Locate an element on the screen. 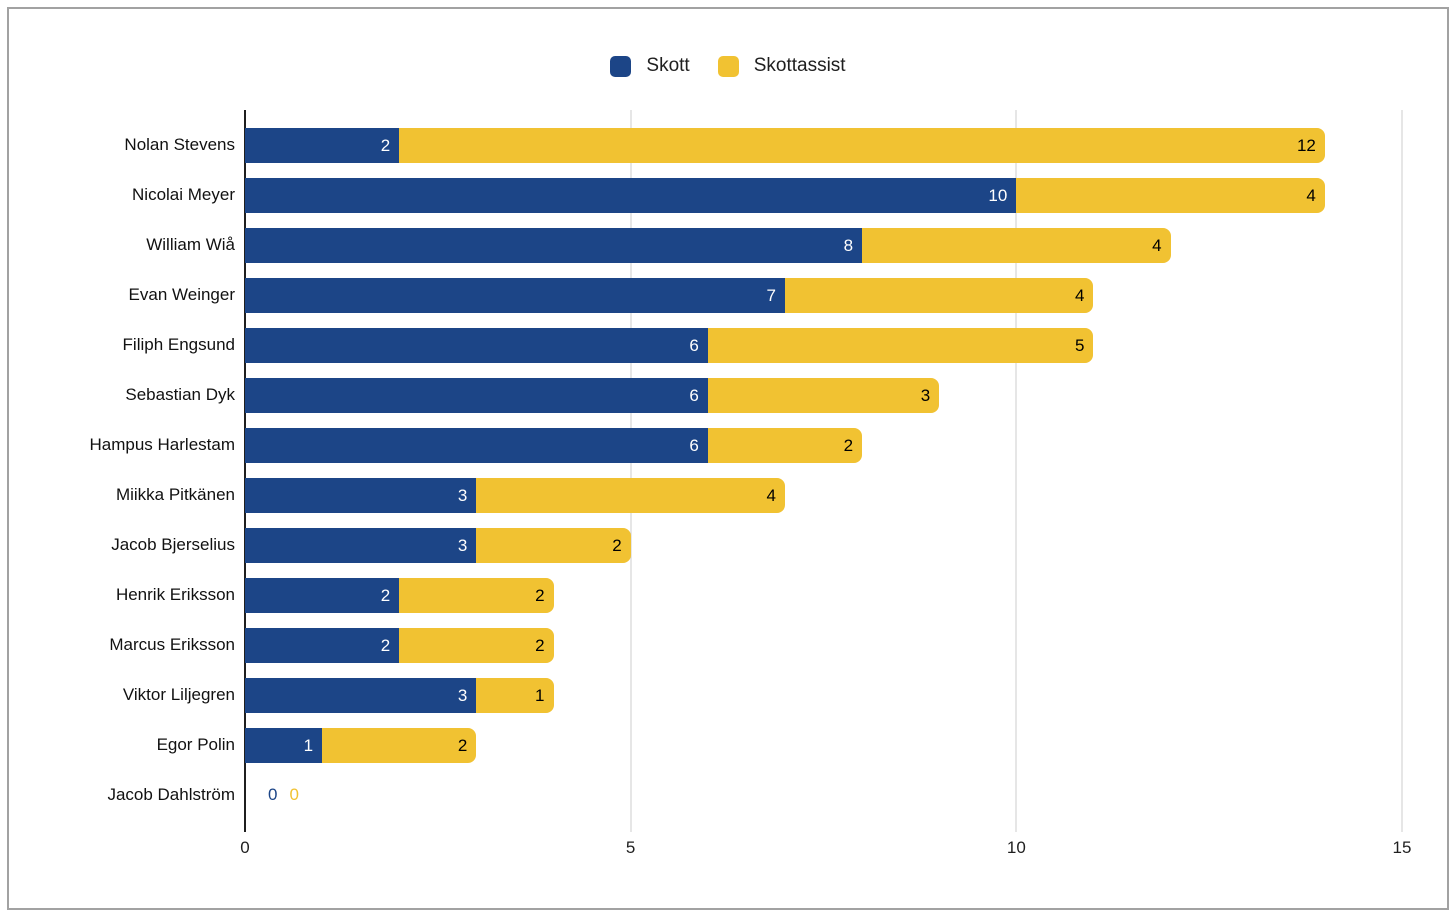 This screenshot has width=1456, height=917. category-label: Viktor Liljegren is located at coordinates (178, 694).